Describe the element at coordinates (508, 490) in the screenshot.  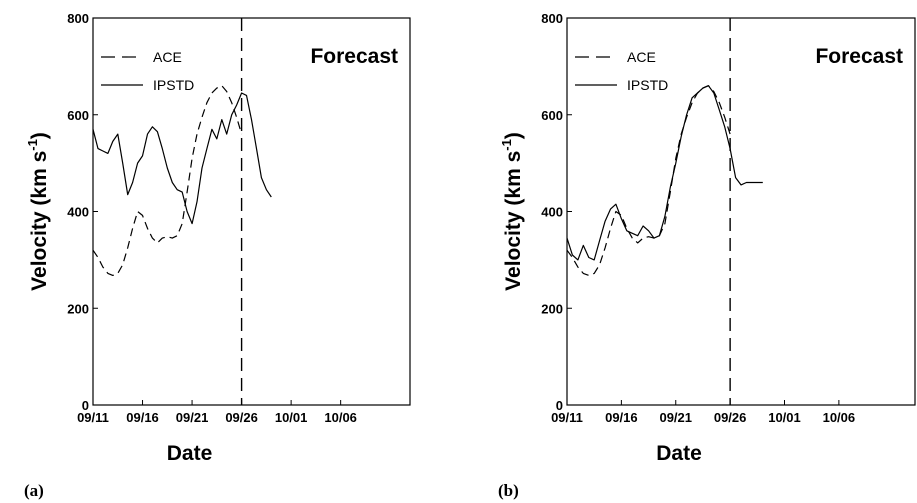
I see `panel-label: (b)` at that location.